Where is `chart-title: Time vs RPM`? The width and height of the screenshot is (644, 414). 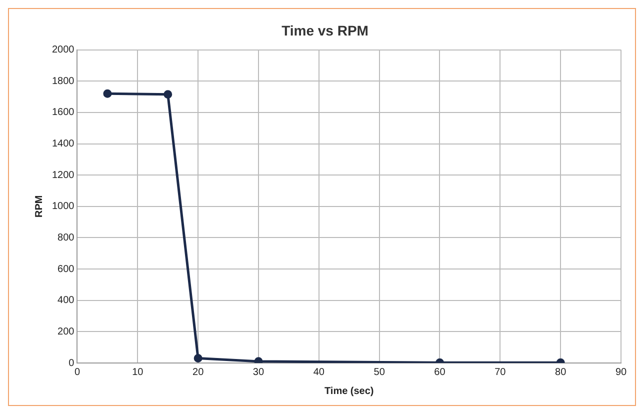 chart-title: Time vs RPM is located at coordinates (325, 30).